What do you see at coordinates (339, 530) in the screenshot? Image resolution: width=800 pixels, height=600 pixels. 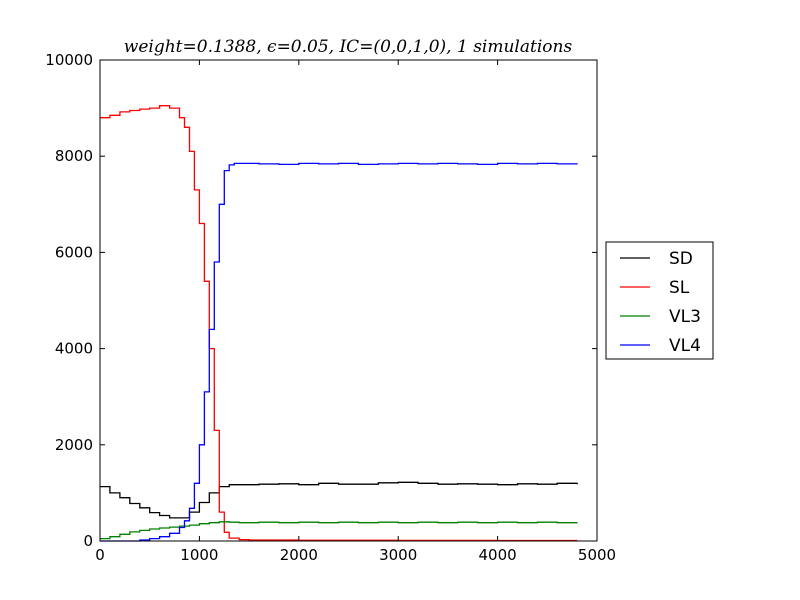 I see `series-line-vl3` at bounding box center [339, 530].